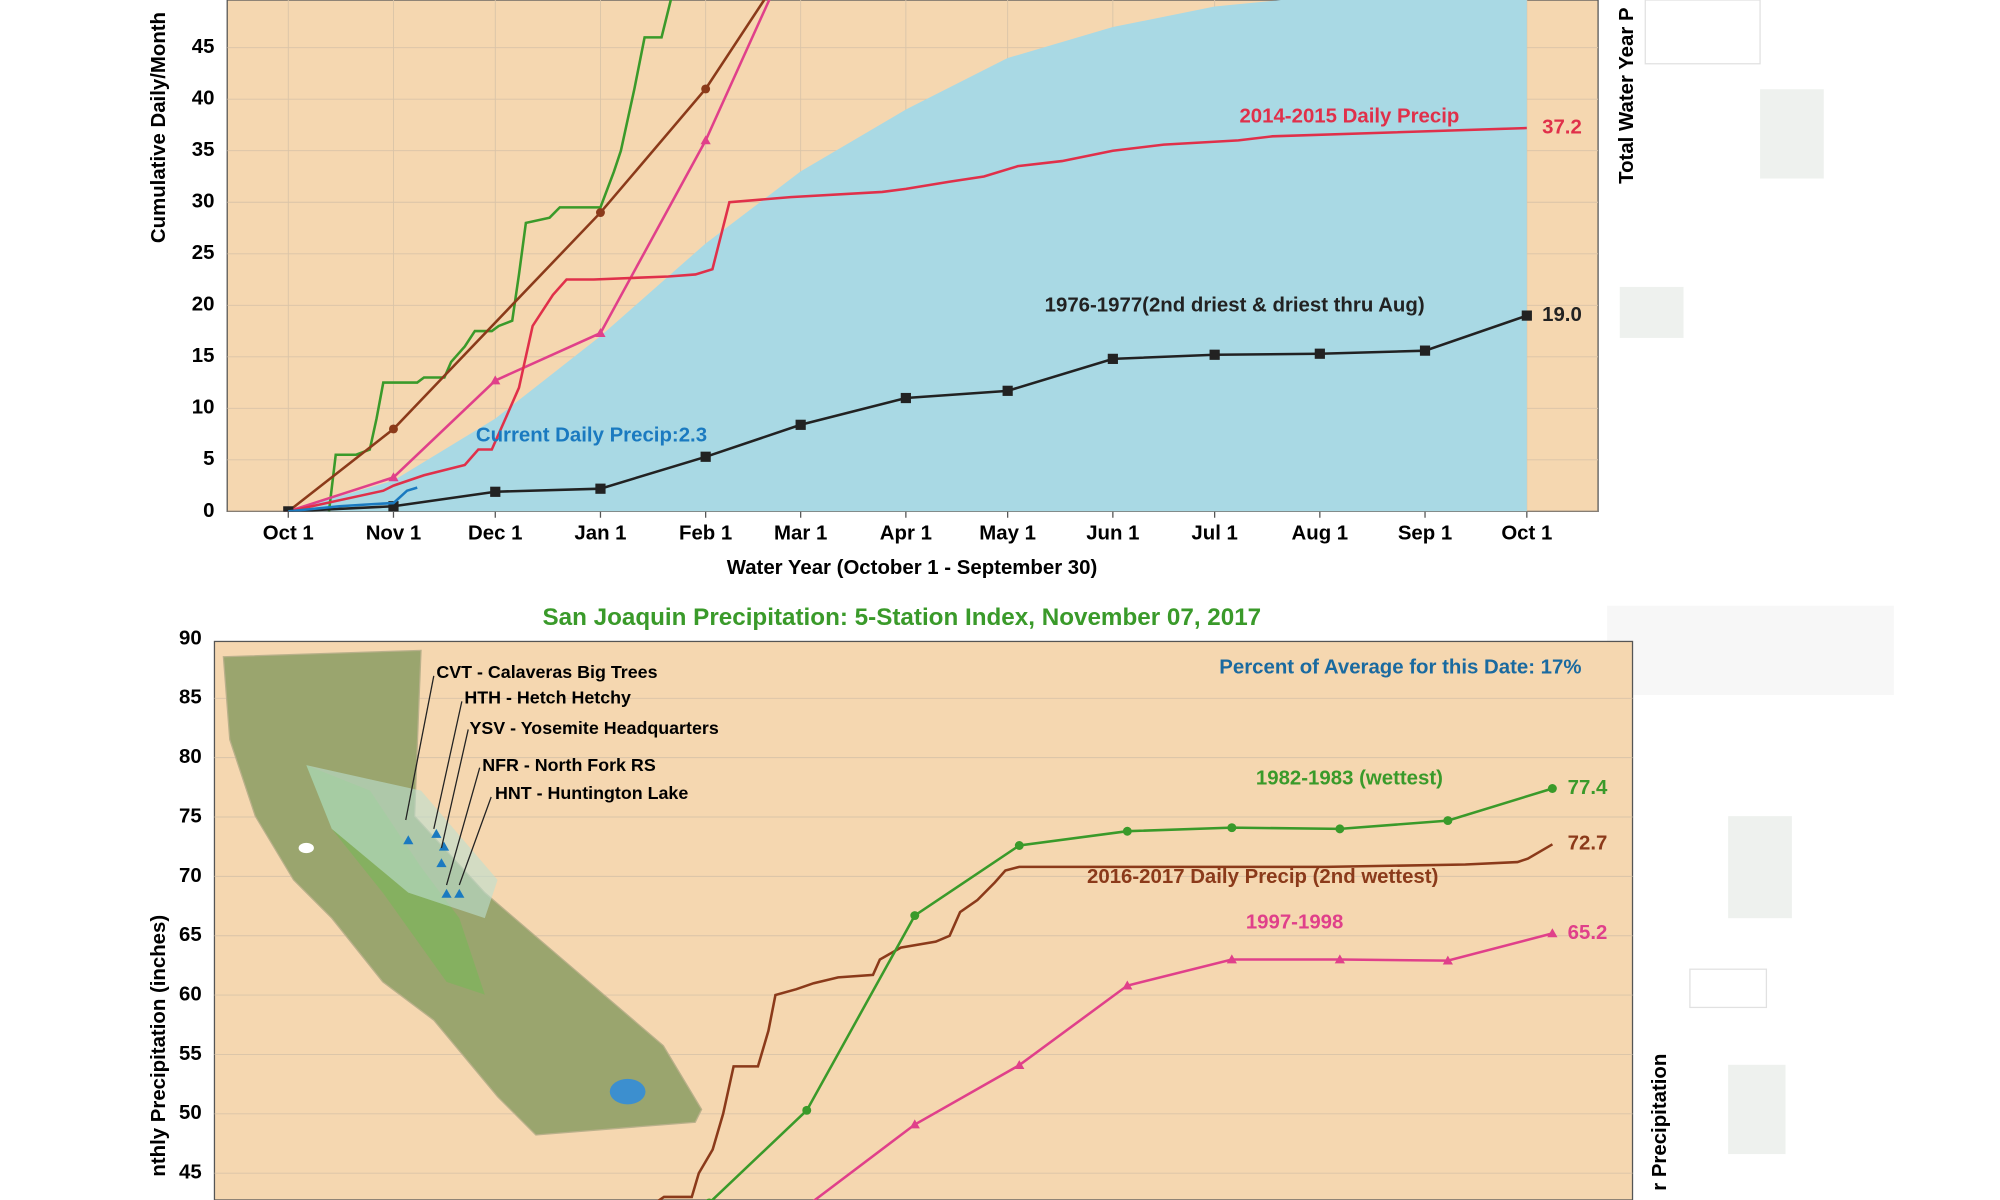 This screenshot has height=1200, width=2000. I want to click on x-axis-title: Water Year (October 1 - September 30), so click(912, 568).